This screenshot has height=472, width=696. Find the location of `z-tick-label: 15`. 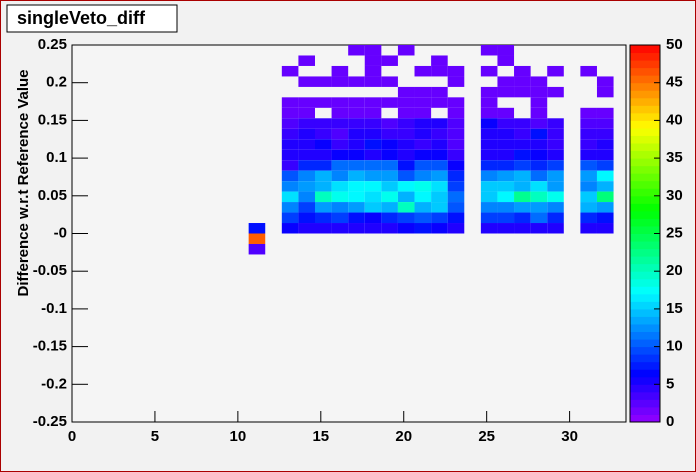

z-tick-label: 15 is located at coordinates (674, 308).